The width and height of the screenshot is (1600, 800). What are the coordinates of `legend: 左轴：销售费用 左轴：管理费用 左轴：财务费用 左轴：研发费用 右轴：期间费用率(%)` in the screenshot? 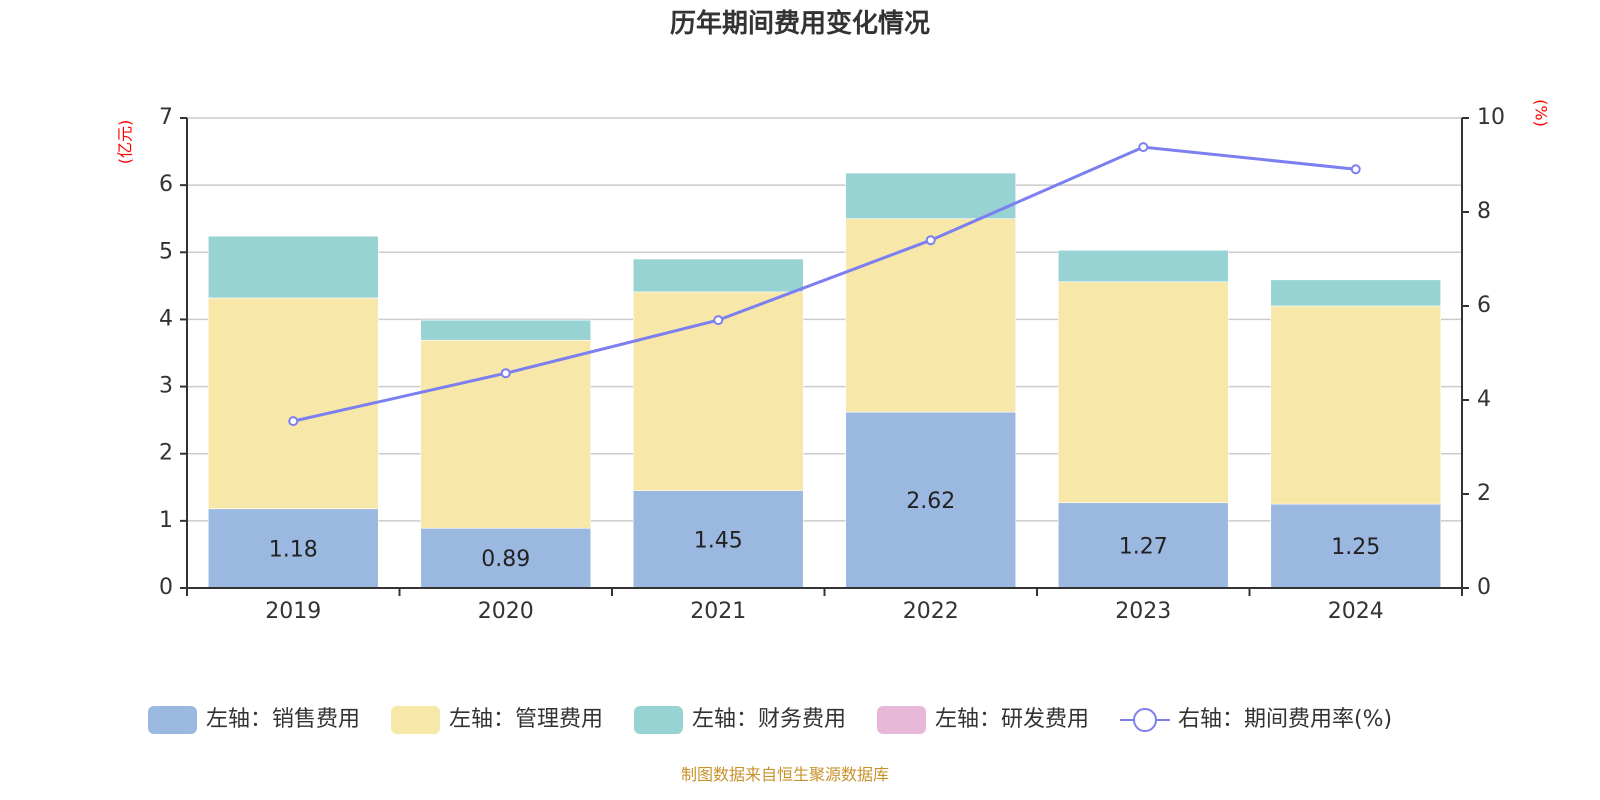 It's located at (770, 720).